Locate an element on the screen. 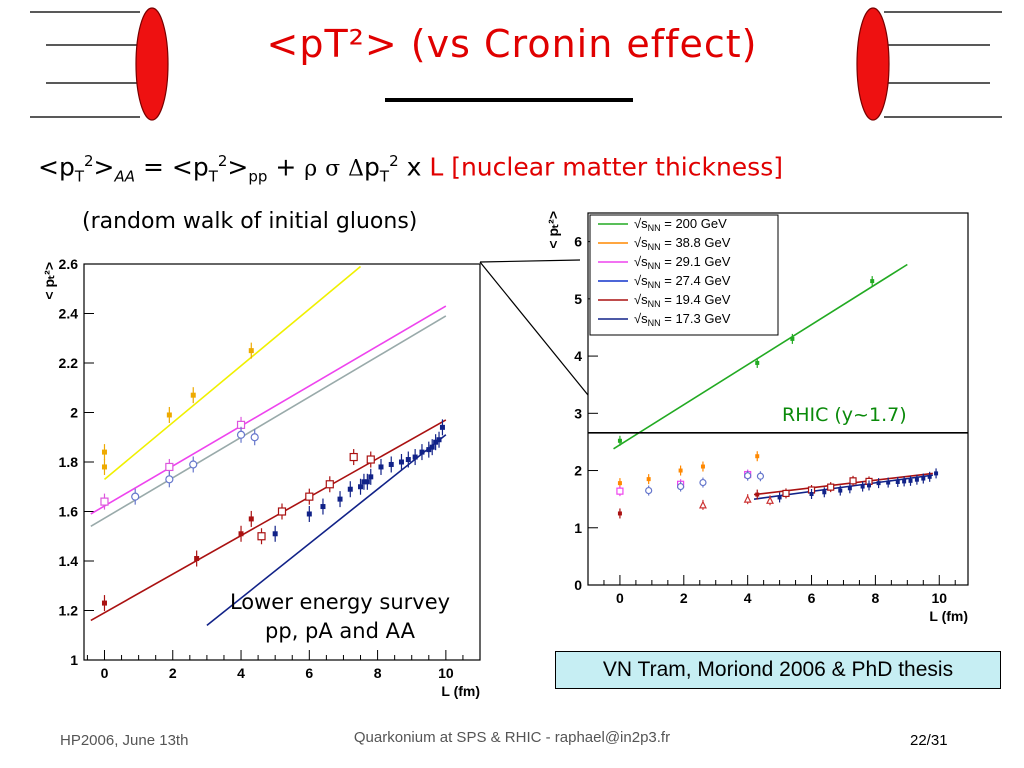  formula-times: x is located at coordinates (414, 167).